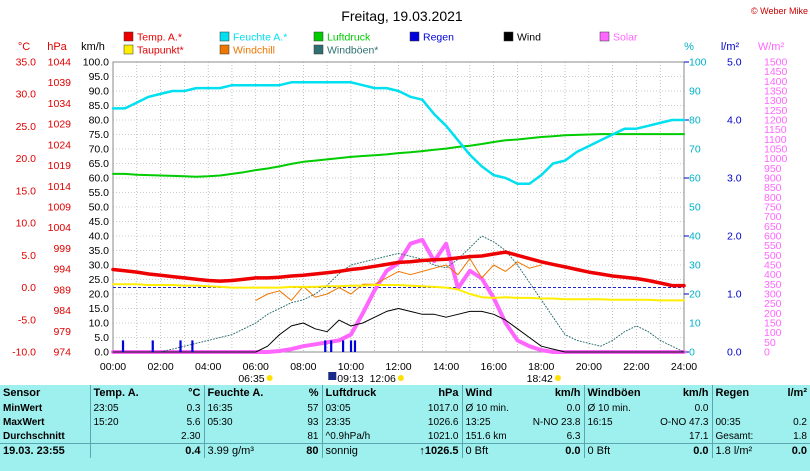 The height and width of the screenshot is (471, 810). Describe the element at coordinates (99, 251) in the screenshot. I see `wind-tick-label: 35.0` at that location.